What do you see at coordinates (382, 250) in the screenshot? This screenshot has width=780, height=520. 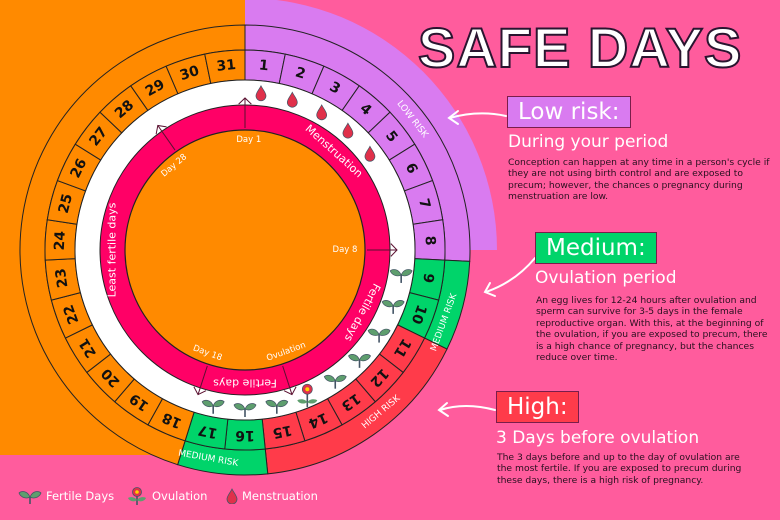 I see `day-8-arrow` at bounding box center [382, 250].